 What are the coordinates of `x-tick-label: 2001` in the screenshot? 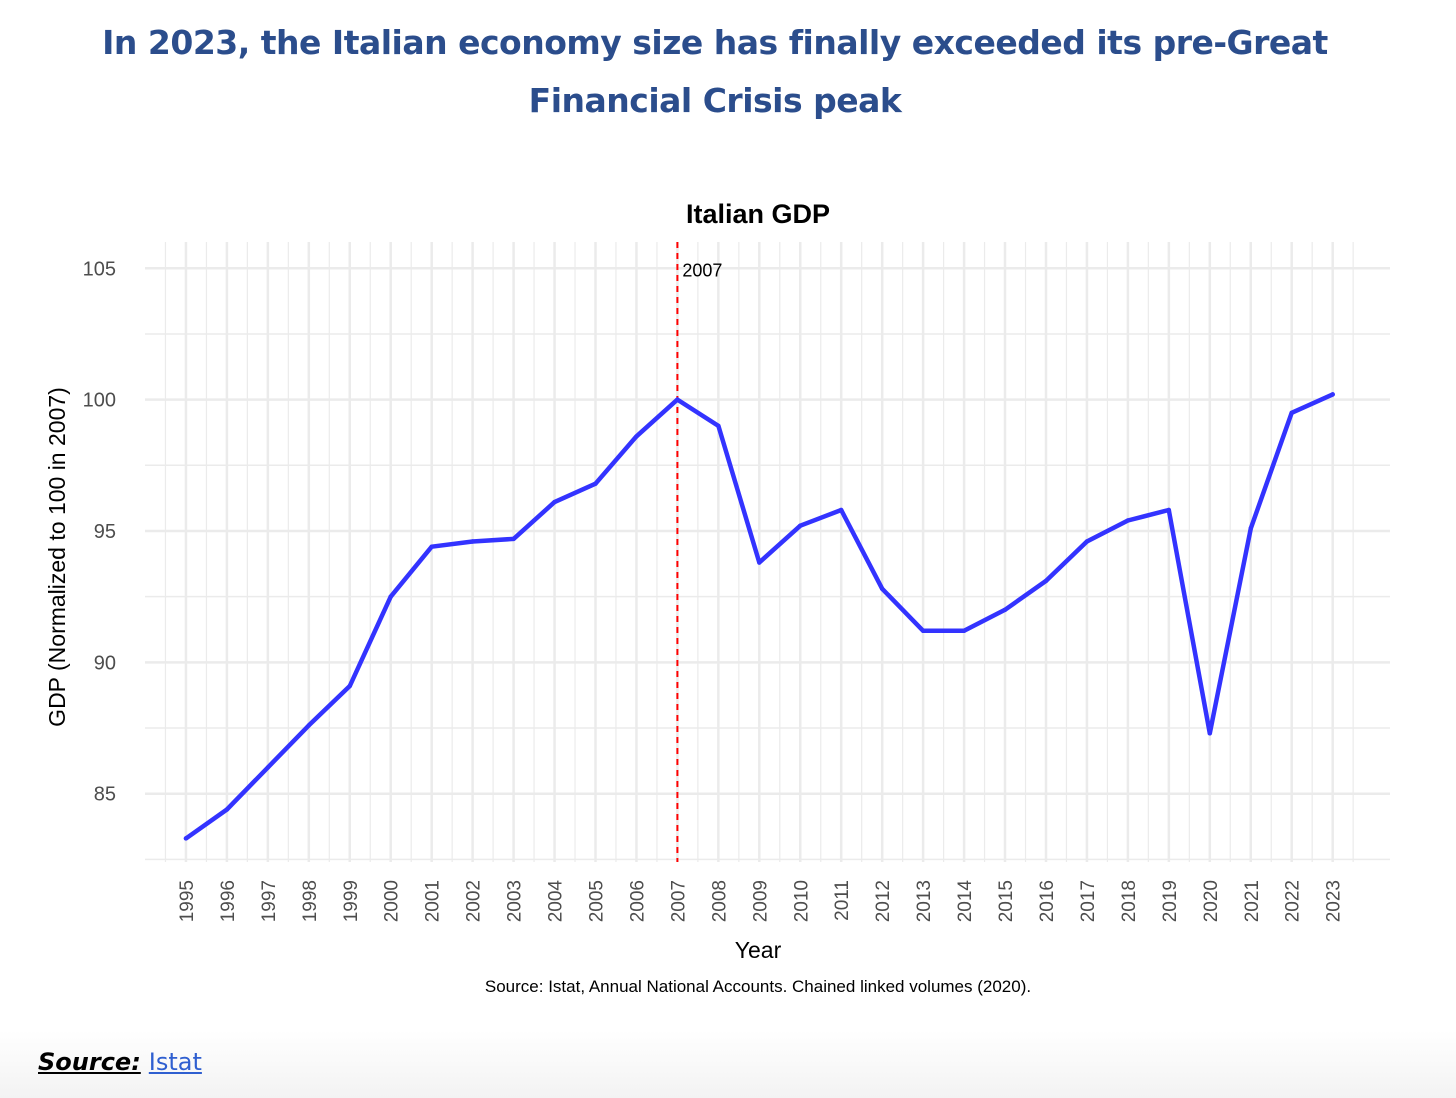 It's located at (433, 901).